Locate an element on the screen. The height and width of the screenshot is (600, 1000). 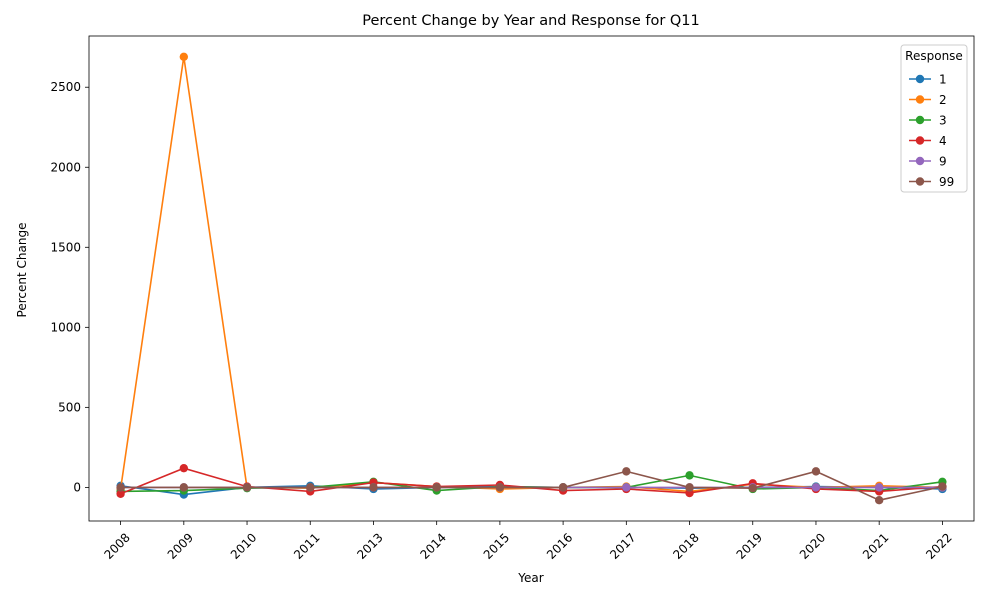
y-tick-label: 1500 is located at coordinates (65, 247).